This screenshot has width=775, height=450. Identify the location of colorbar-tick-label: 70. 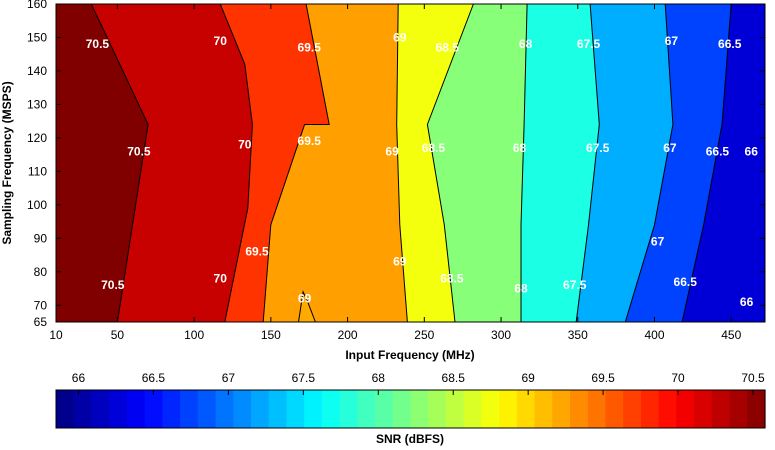
(678, 378).